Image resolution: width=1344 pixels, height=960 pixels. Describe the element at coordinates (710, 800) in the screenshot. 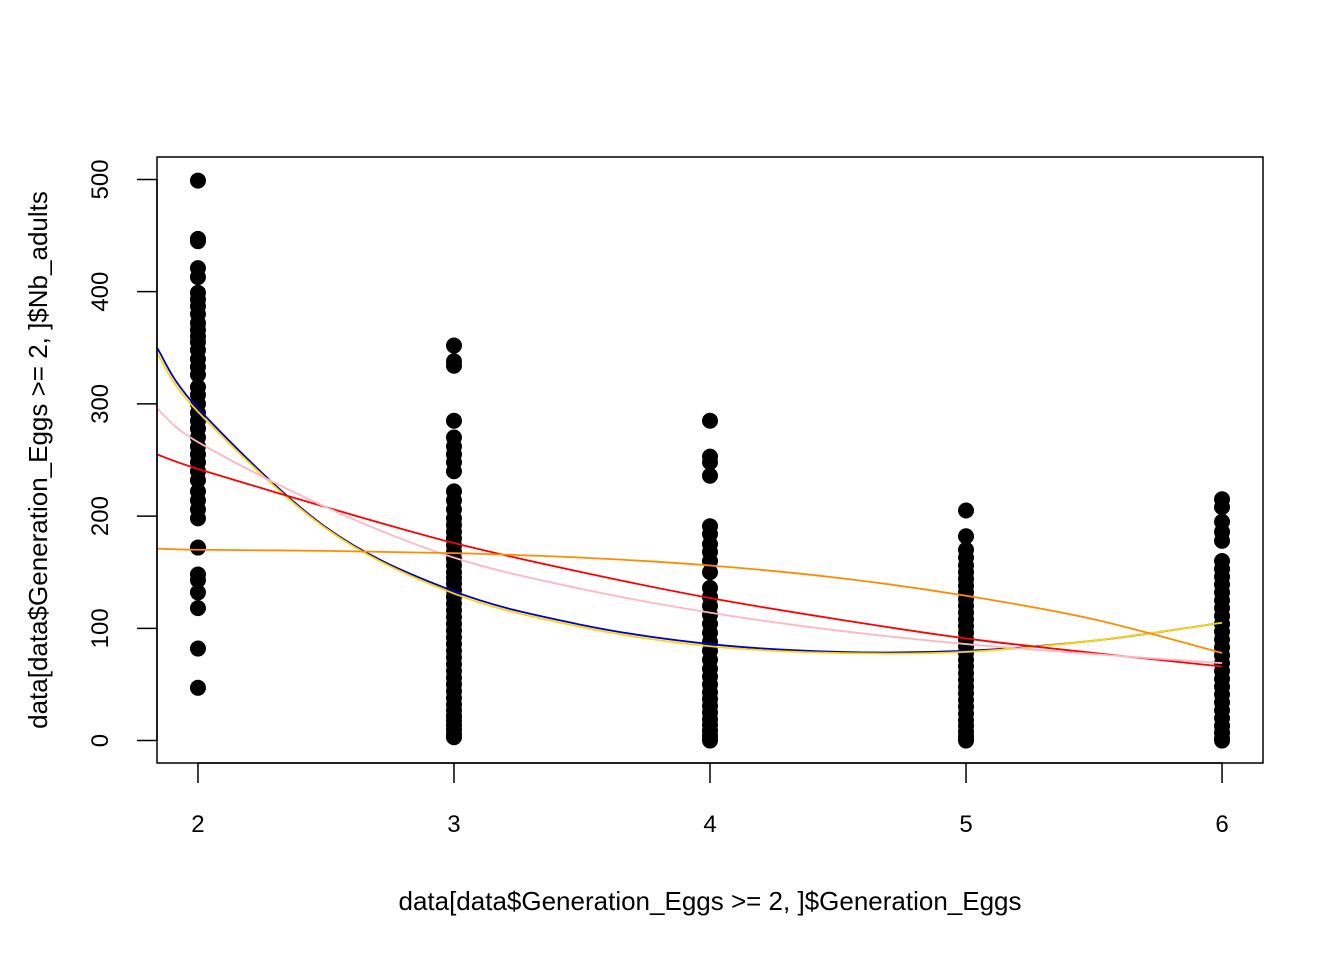

I see `x-axis: 2 3 4 5 6` at that location.